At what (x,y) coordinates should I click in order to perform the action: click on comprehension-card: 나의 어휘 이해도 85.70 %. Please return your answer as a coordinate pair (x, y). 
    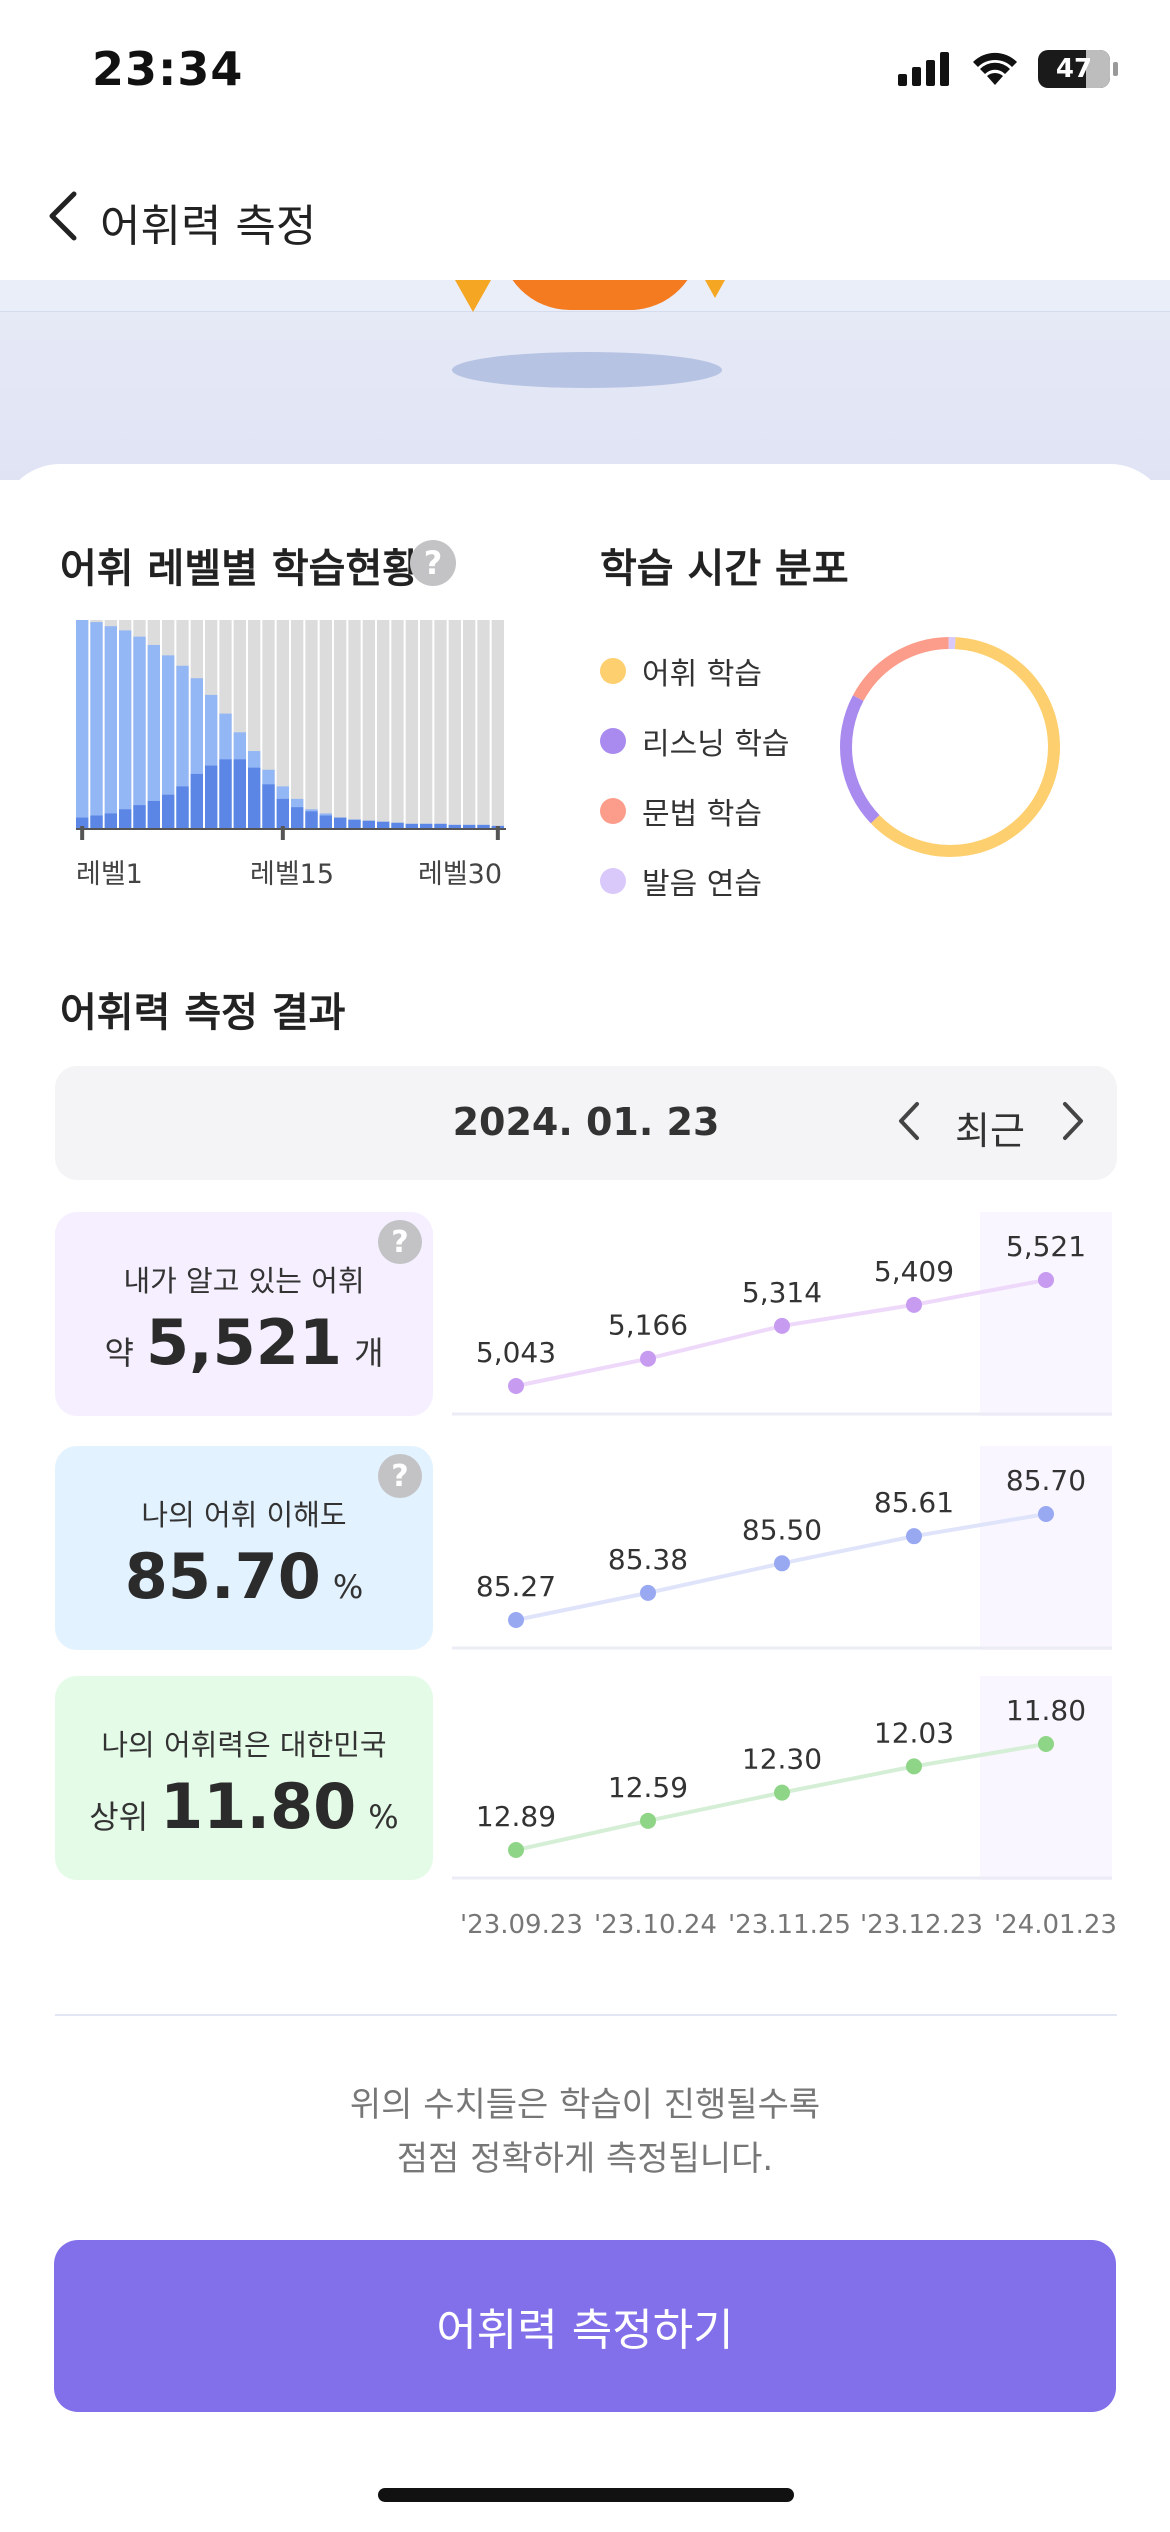
    Looking at the image, I should click on (244, 1548).